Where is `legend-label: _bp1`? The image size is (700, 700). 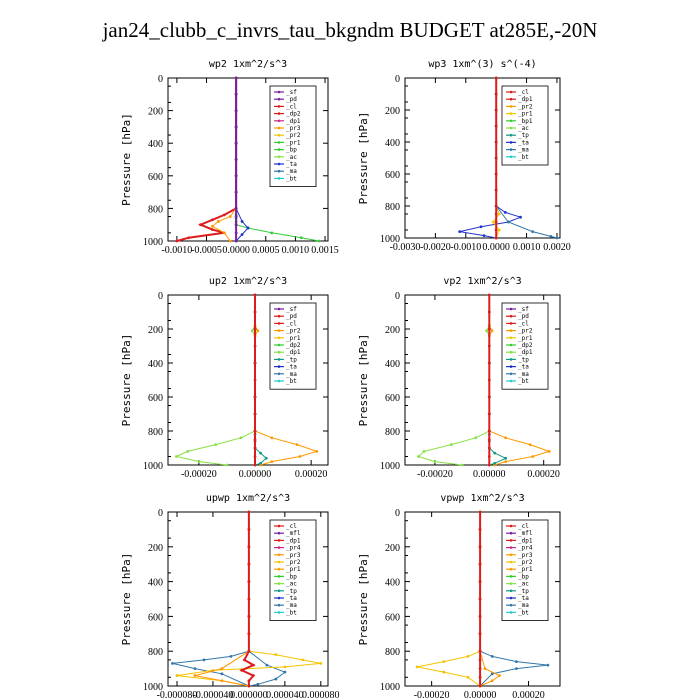
legend-label: _bp1 is located at coordinates (525, 121).